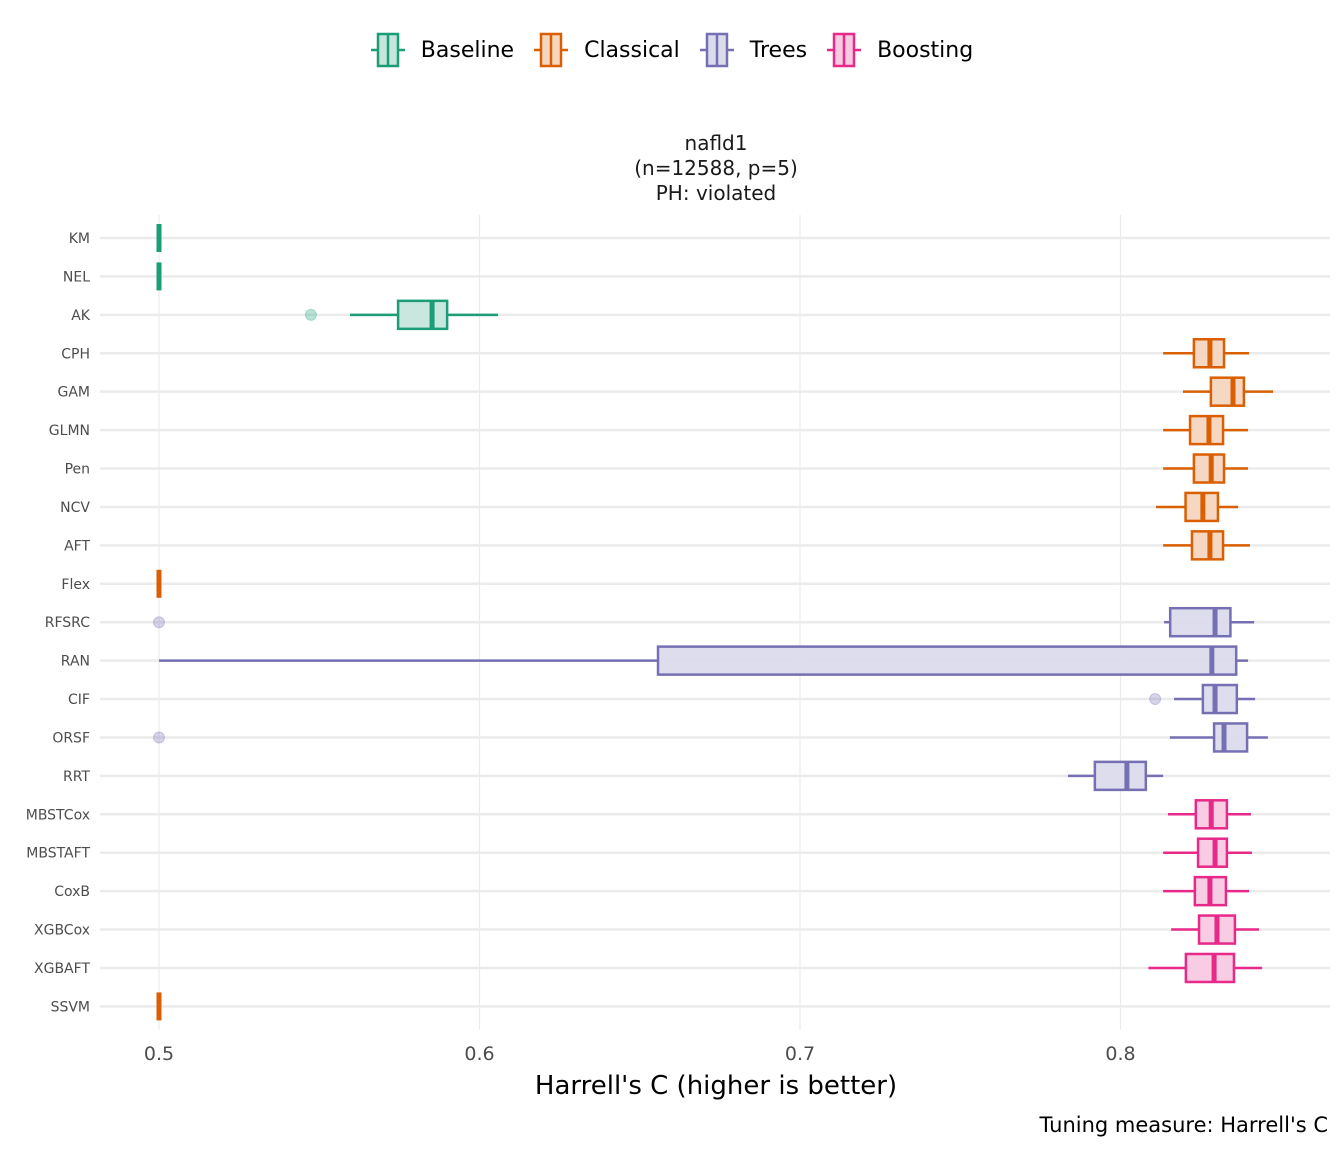 The image size is (1344, 1152). I want to click on y-label: XGBAFT, so click(62, 969).